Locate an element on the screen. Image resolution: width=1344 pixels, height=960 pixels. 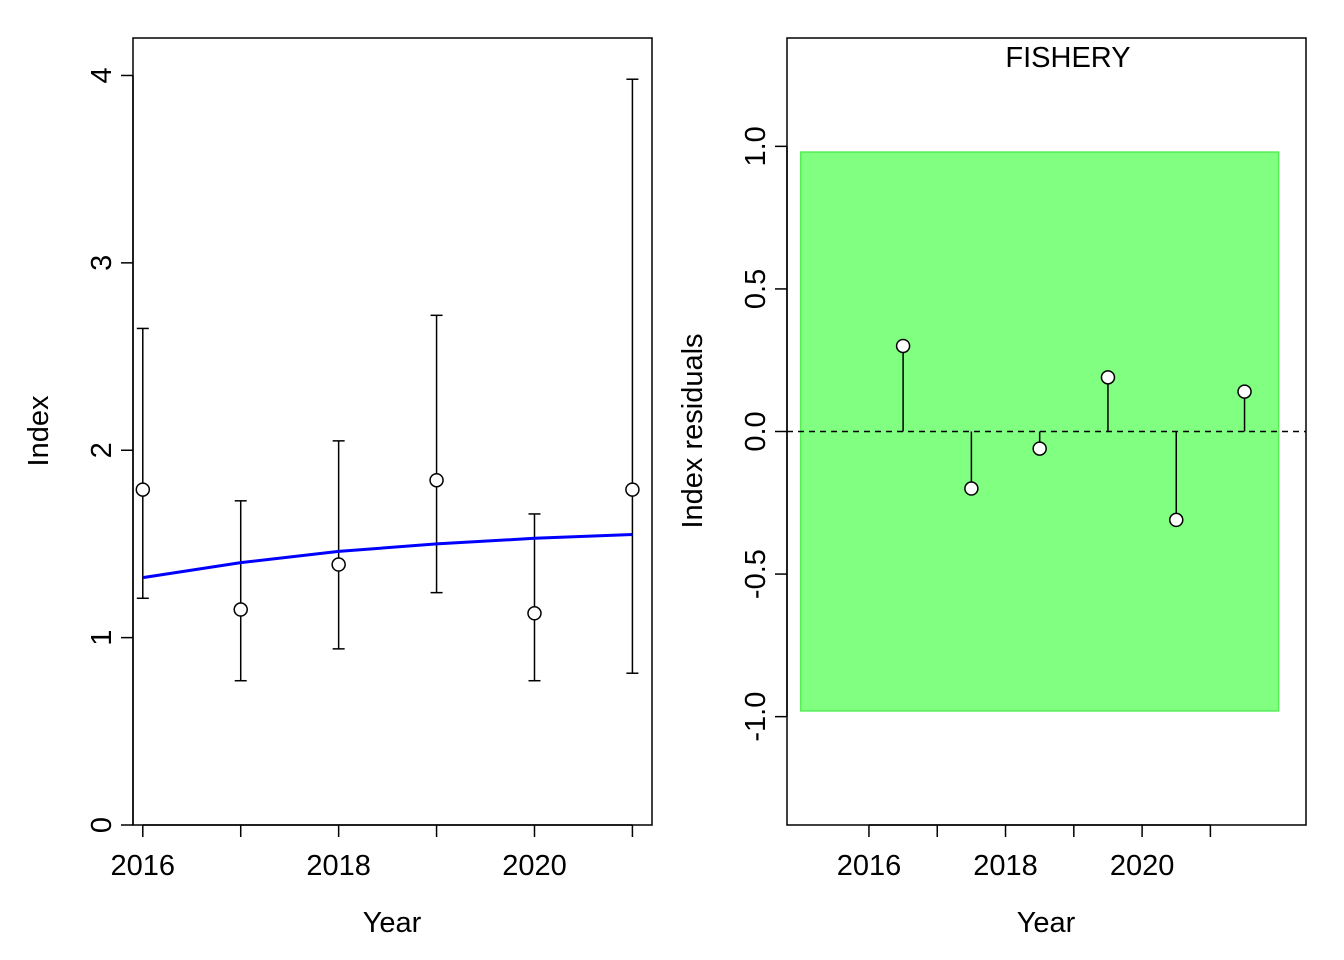
y-axis-label: Index is located at coordinates (39, 430).